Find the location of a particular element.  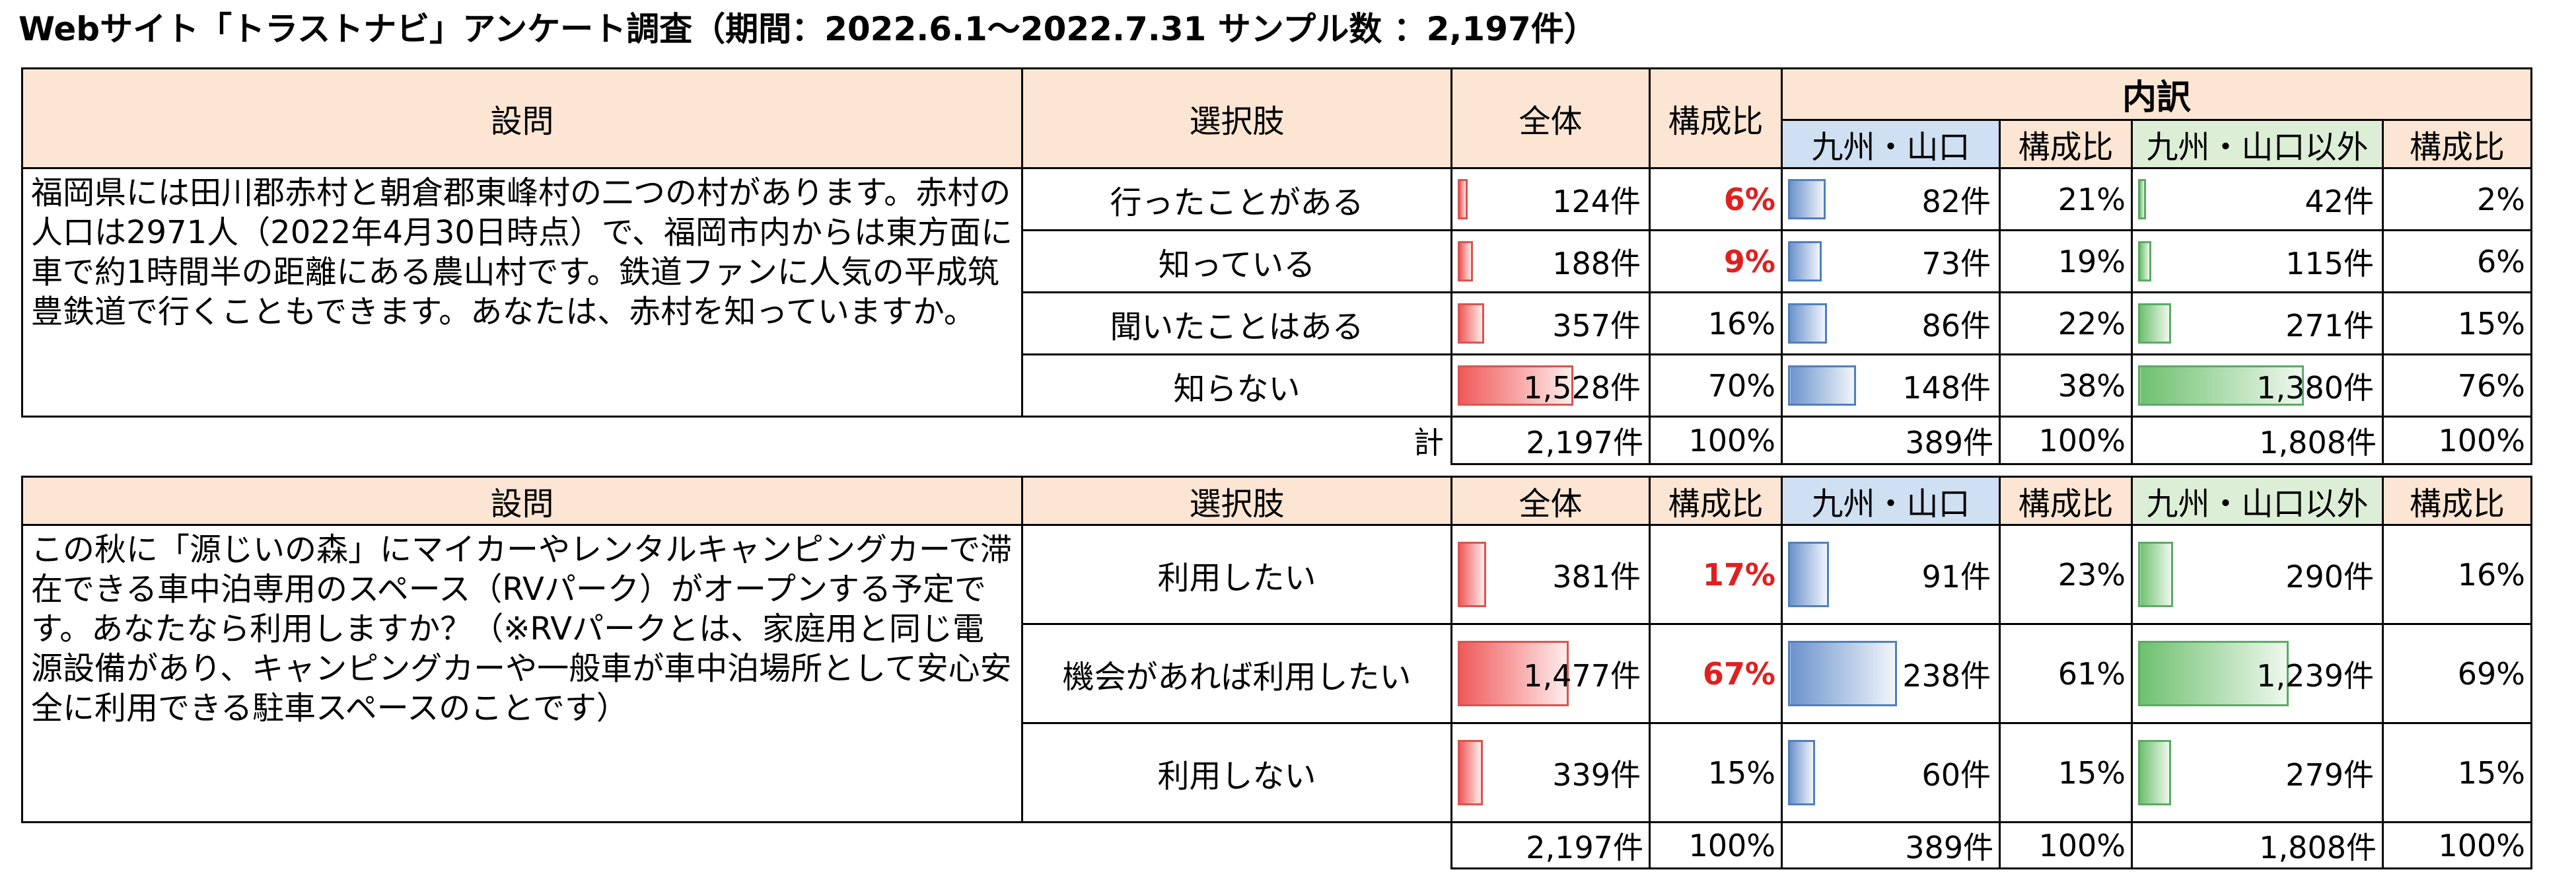

kyushu-count: 91件 is located at coordinates (1891, 574).